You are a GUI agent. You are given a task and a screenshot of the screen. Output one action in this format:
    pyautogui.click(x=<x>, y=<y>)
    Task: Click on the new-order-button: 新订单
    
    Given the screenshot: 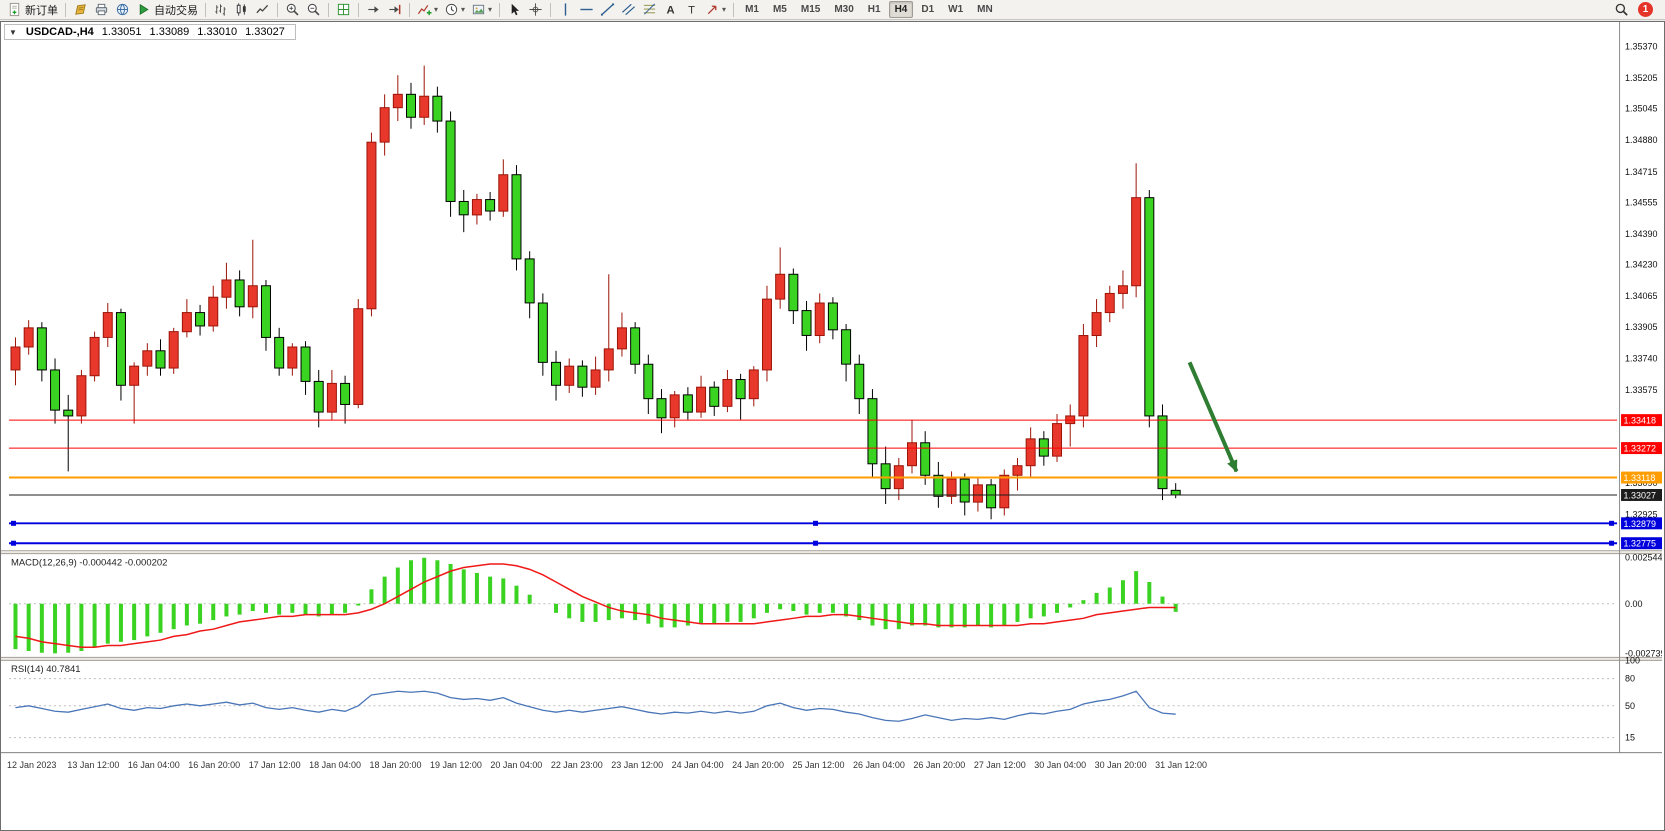 What is the action you would take?
    pyautogui.click(x=32, y=10)
    